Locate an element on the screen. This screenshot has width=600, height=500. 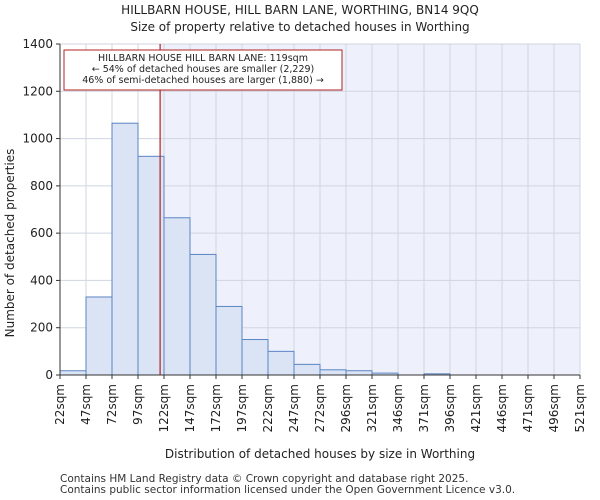
annotation-box is located at coordinates (203, 70).